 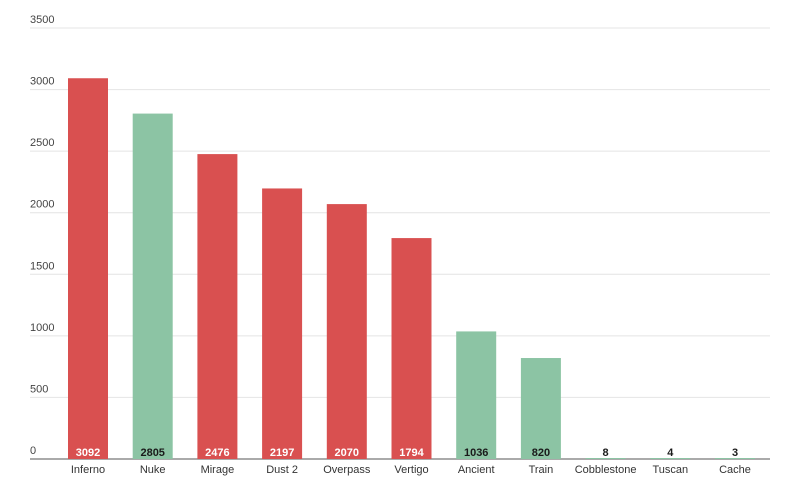 What do you see at coordinates (152, 286) in the screenshot?
I see `bar-nuke` at bounding box center [152, 286].